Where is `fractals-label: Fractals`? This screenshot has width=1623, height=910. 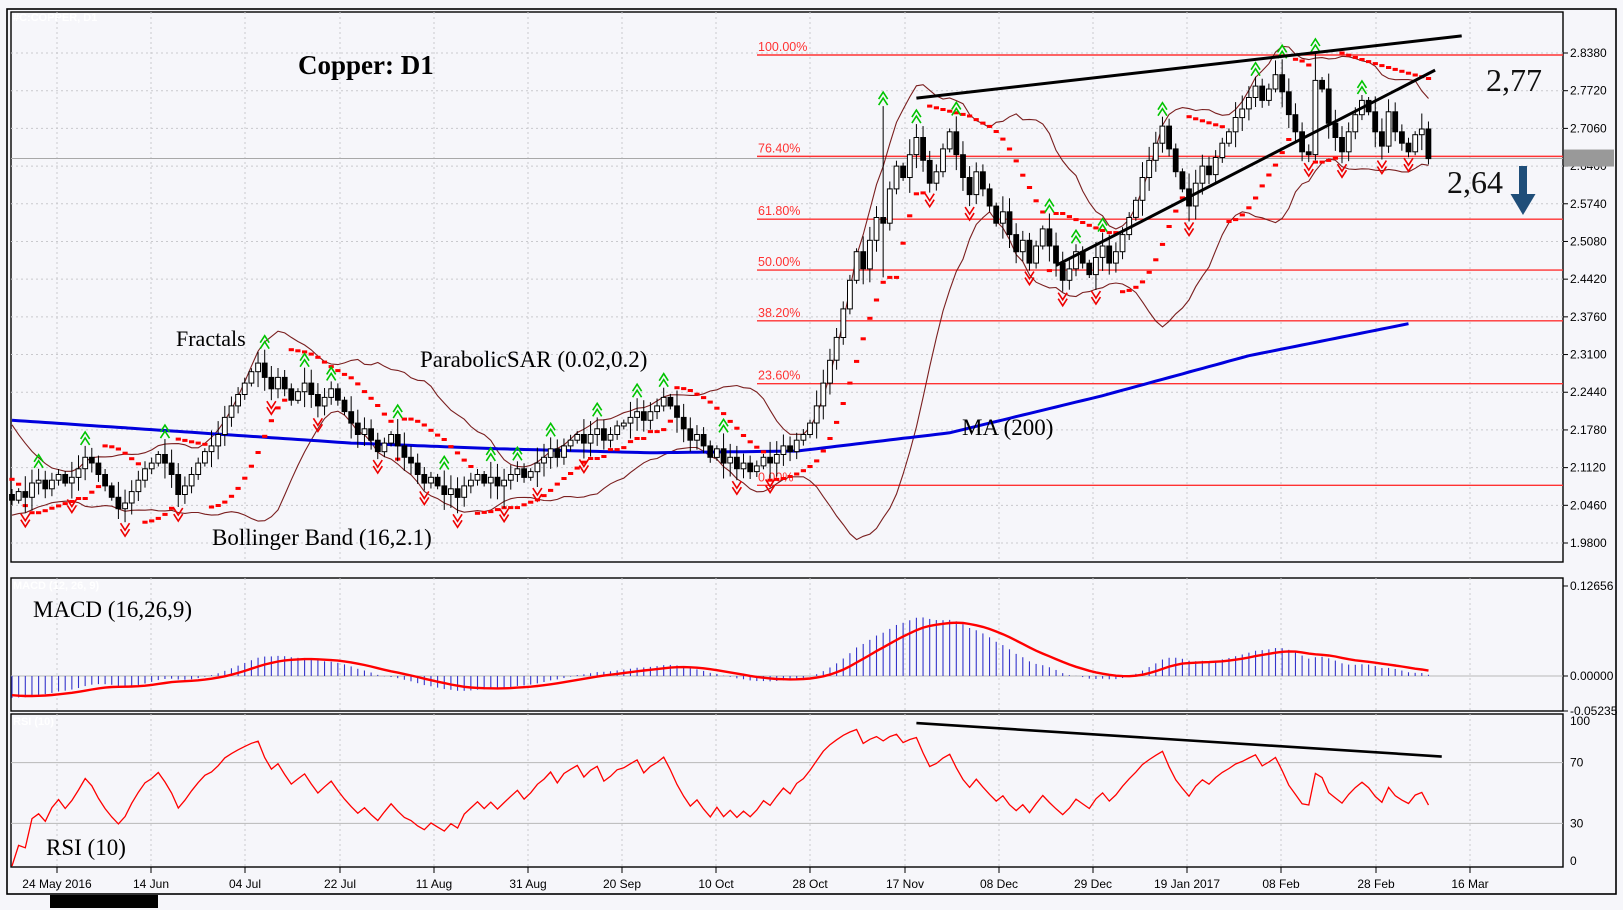
fractals-label: Fractals is located at coordinates (211, 338).